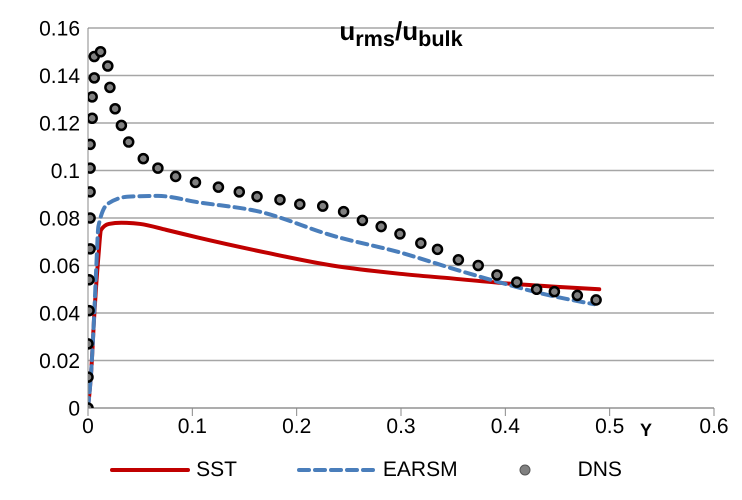 This screenshot has width=742, height=500. I want to click on y-tick-label: 0.1, so click(65, 171).